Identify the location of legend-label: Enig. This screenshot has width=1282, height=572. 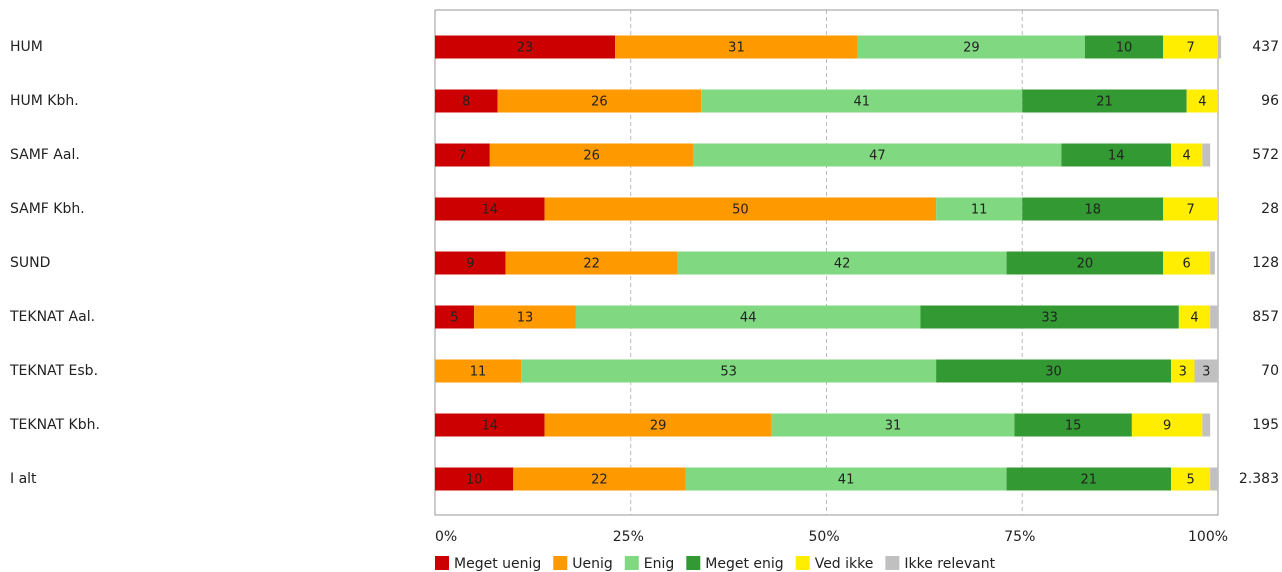
(659, 564).